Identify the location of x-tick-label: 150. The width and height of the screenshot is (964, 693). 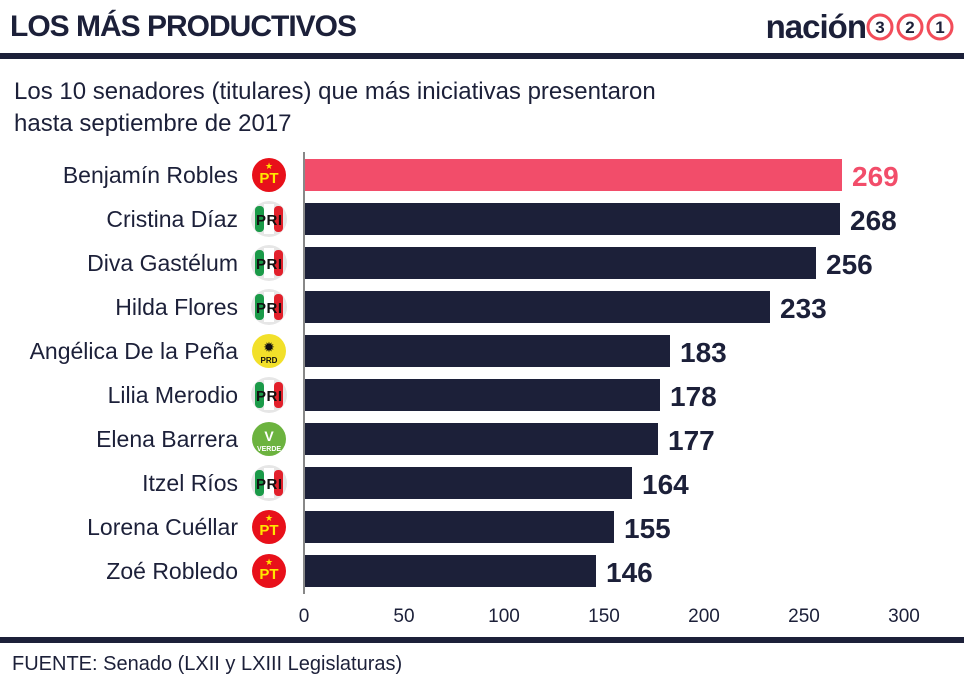
(604, 616).